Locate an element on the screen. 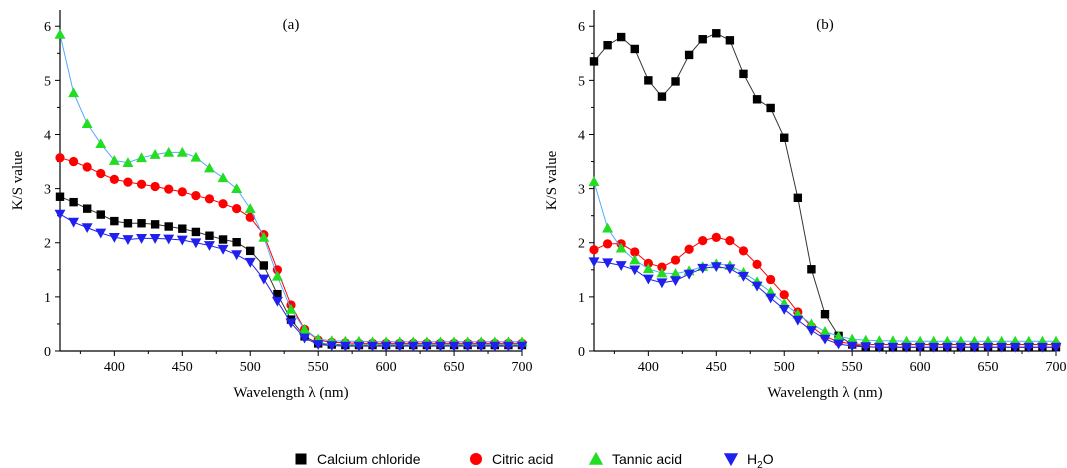 Image resolution: width=1067 pixels, height=468 pixels. legend-marker is located at coordinates (731, 460).